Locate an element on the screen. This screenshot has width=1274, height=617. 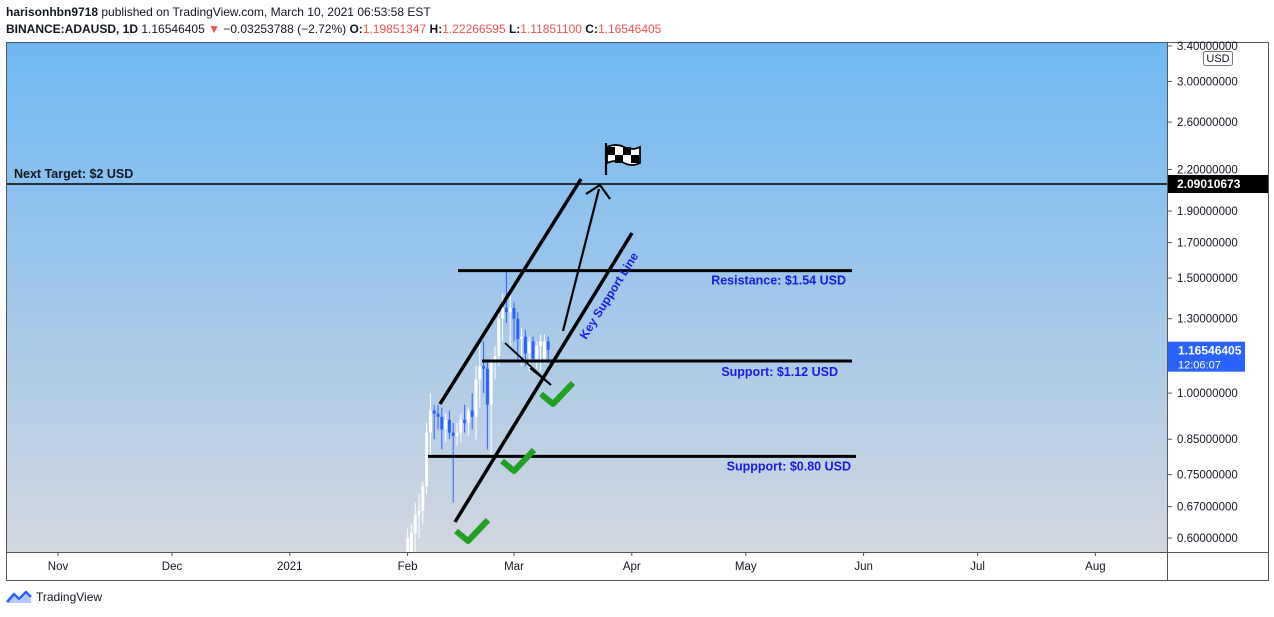
wedge-line-lower is located at coordinates (540, 376).